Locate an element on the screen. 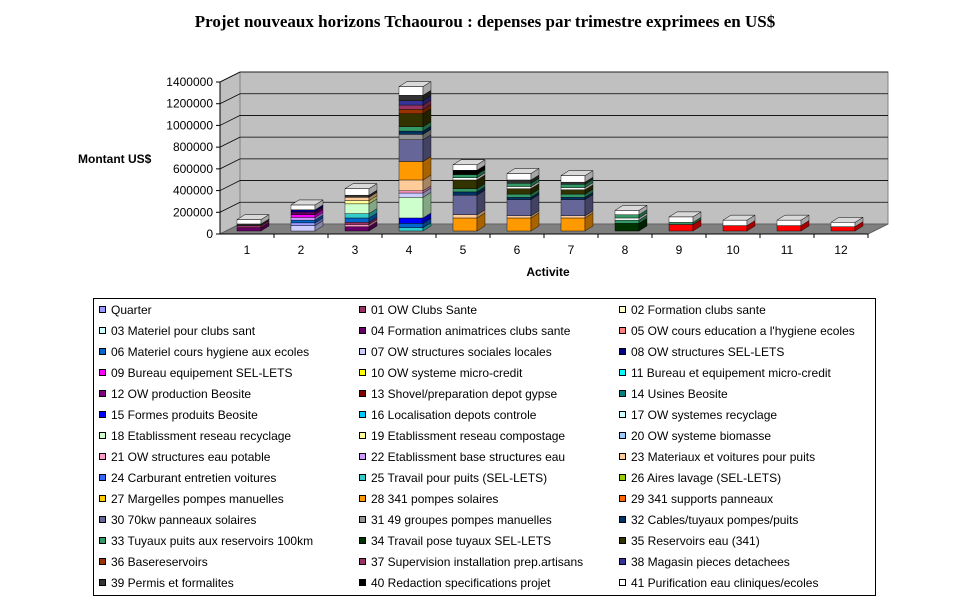 Image resolution: width=970 pixels, height=604 pixels. x-tick-label: 10 is located at coordinates (733, 250).